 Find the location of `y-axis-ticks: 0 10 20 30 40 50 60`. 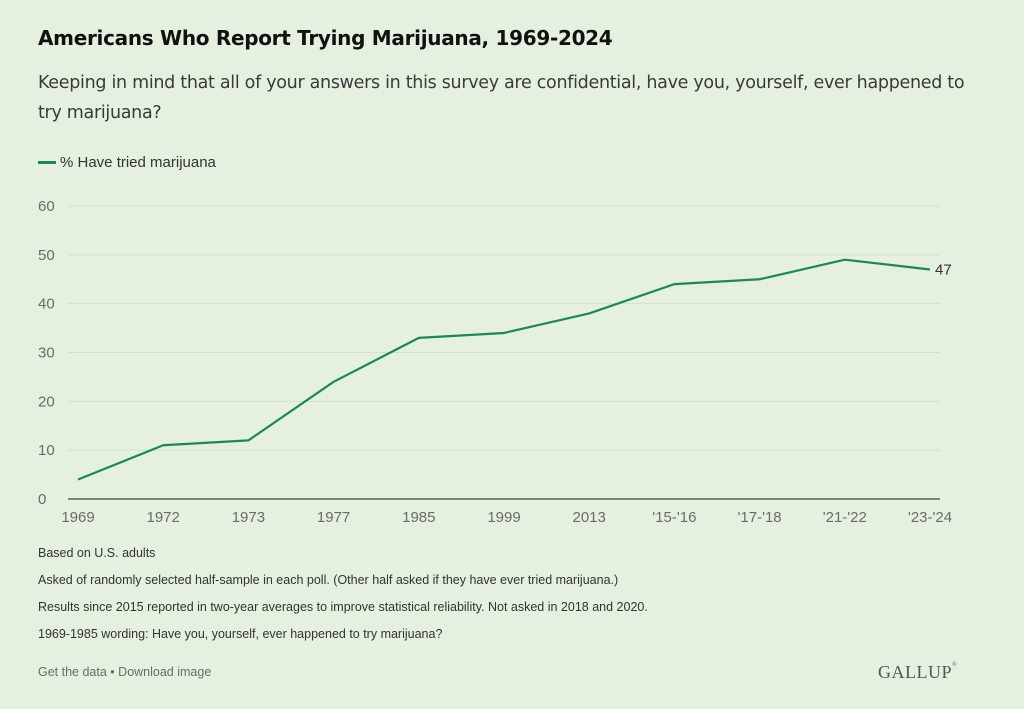

y-axis-ticks: 0 10 20 30 40 50 60 is located at coordinates (46, 353).